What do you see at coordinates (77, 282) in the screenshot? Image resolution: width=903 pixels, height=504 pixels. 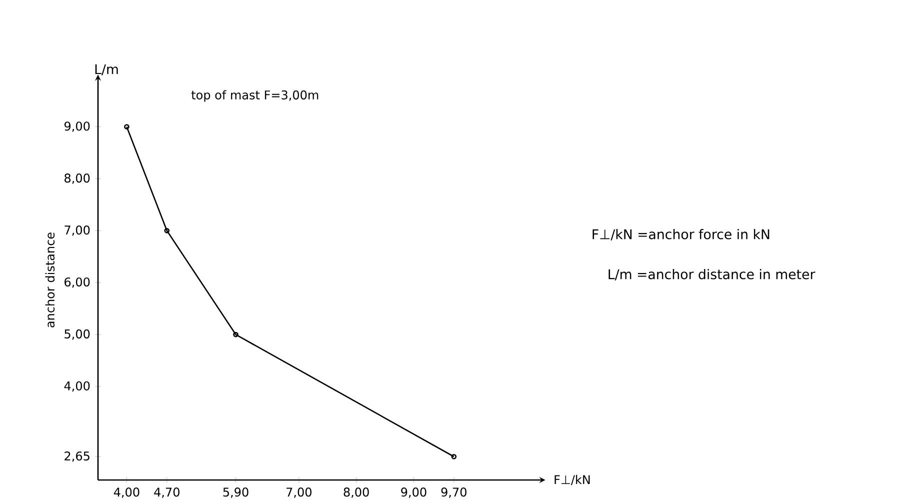 I see `y-tick-label: 6,00` at bounding box center [77, 282].